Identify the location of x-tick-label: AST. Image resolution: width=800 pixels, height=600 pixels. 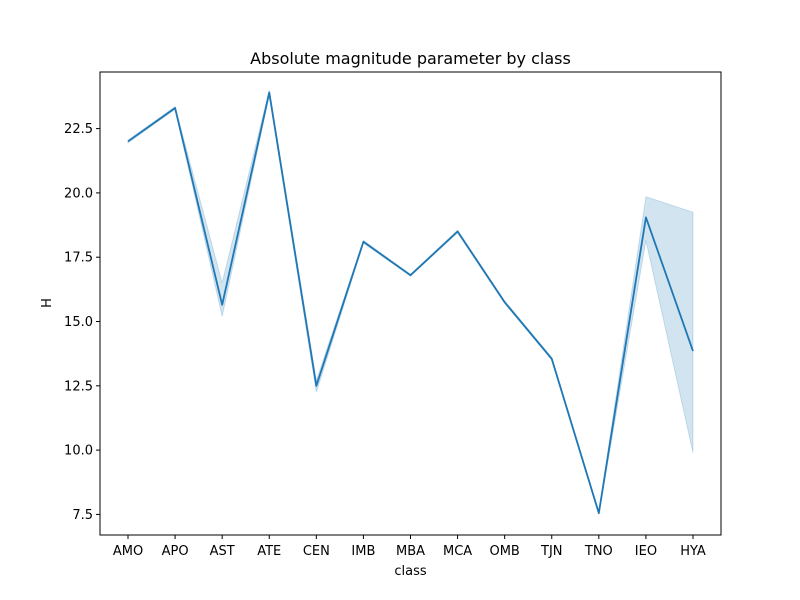
(222, 551).